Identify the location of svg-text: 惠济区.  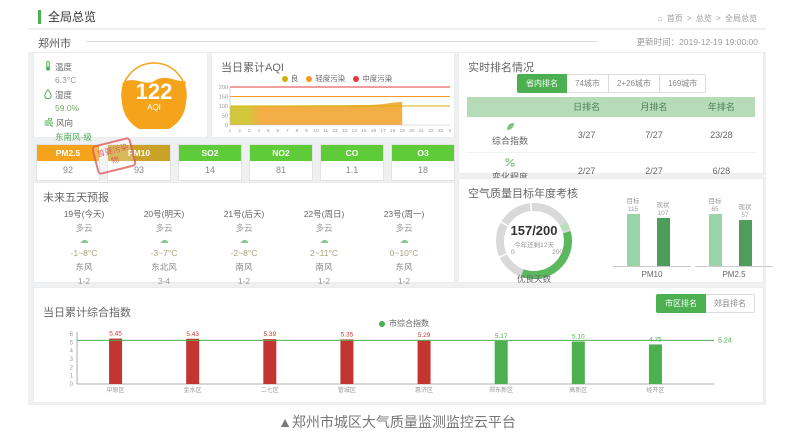
(424, 390).